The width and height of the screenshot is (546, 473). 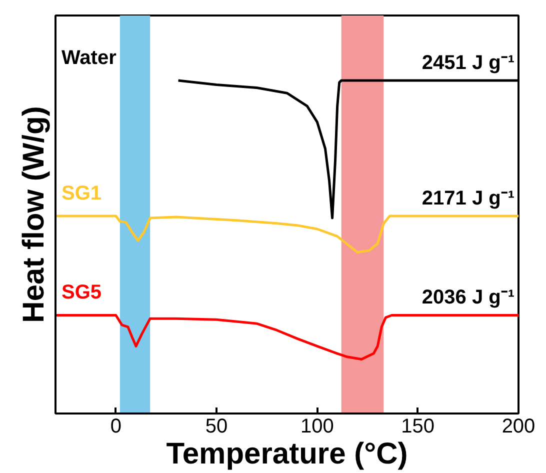 What do you see at coordinates (116, 427) in the screenshot?
I see `x-tick-label: 0` at bounding box center [116, 427].